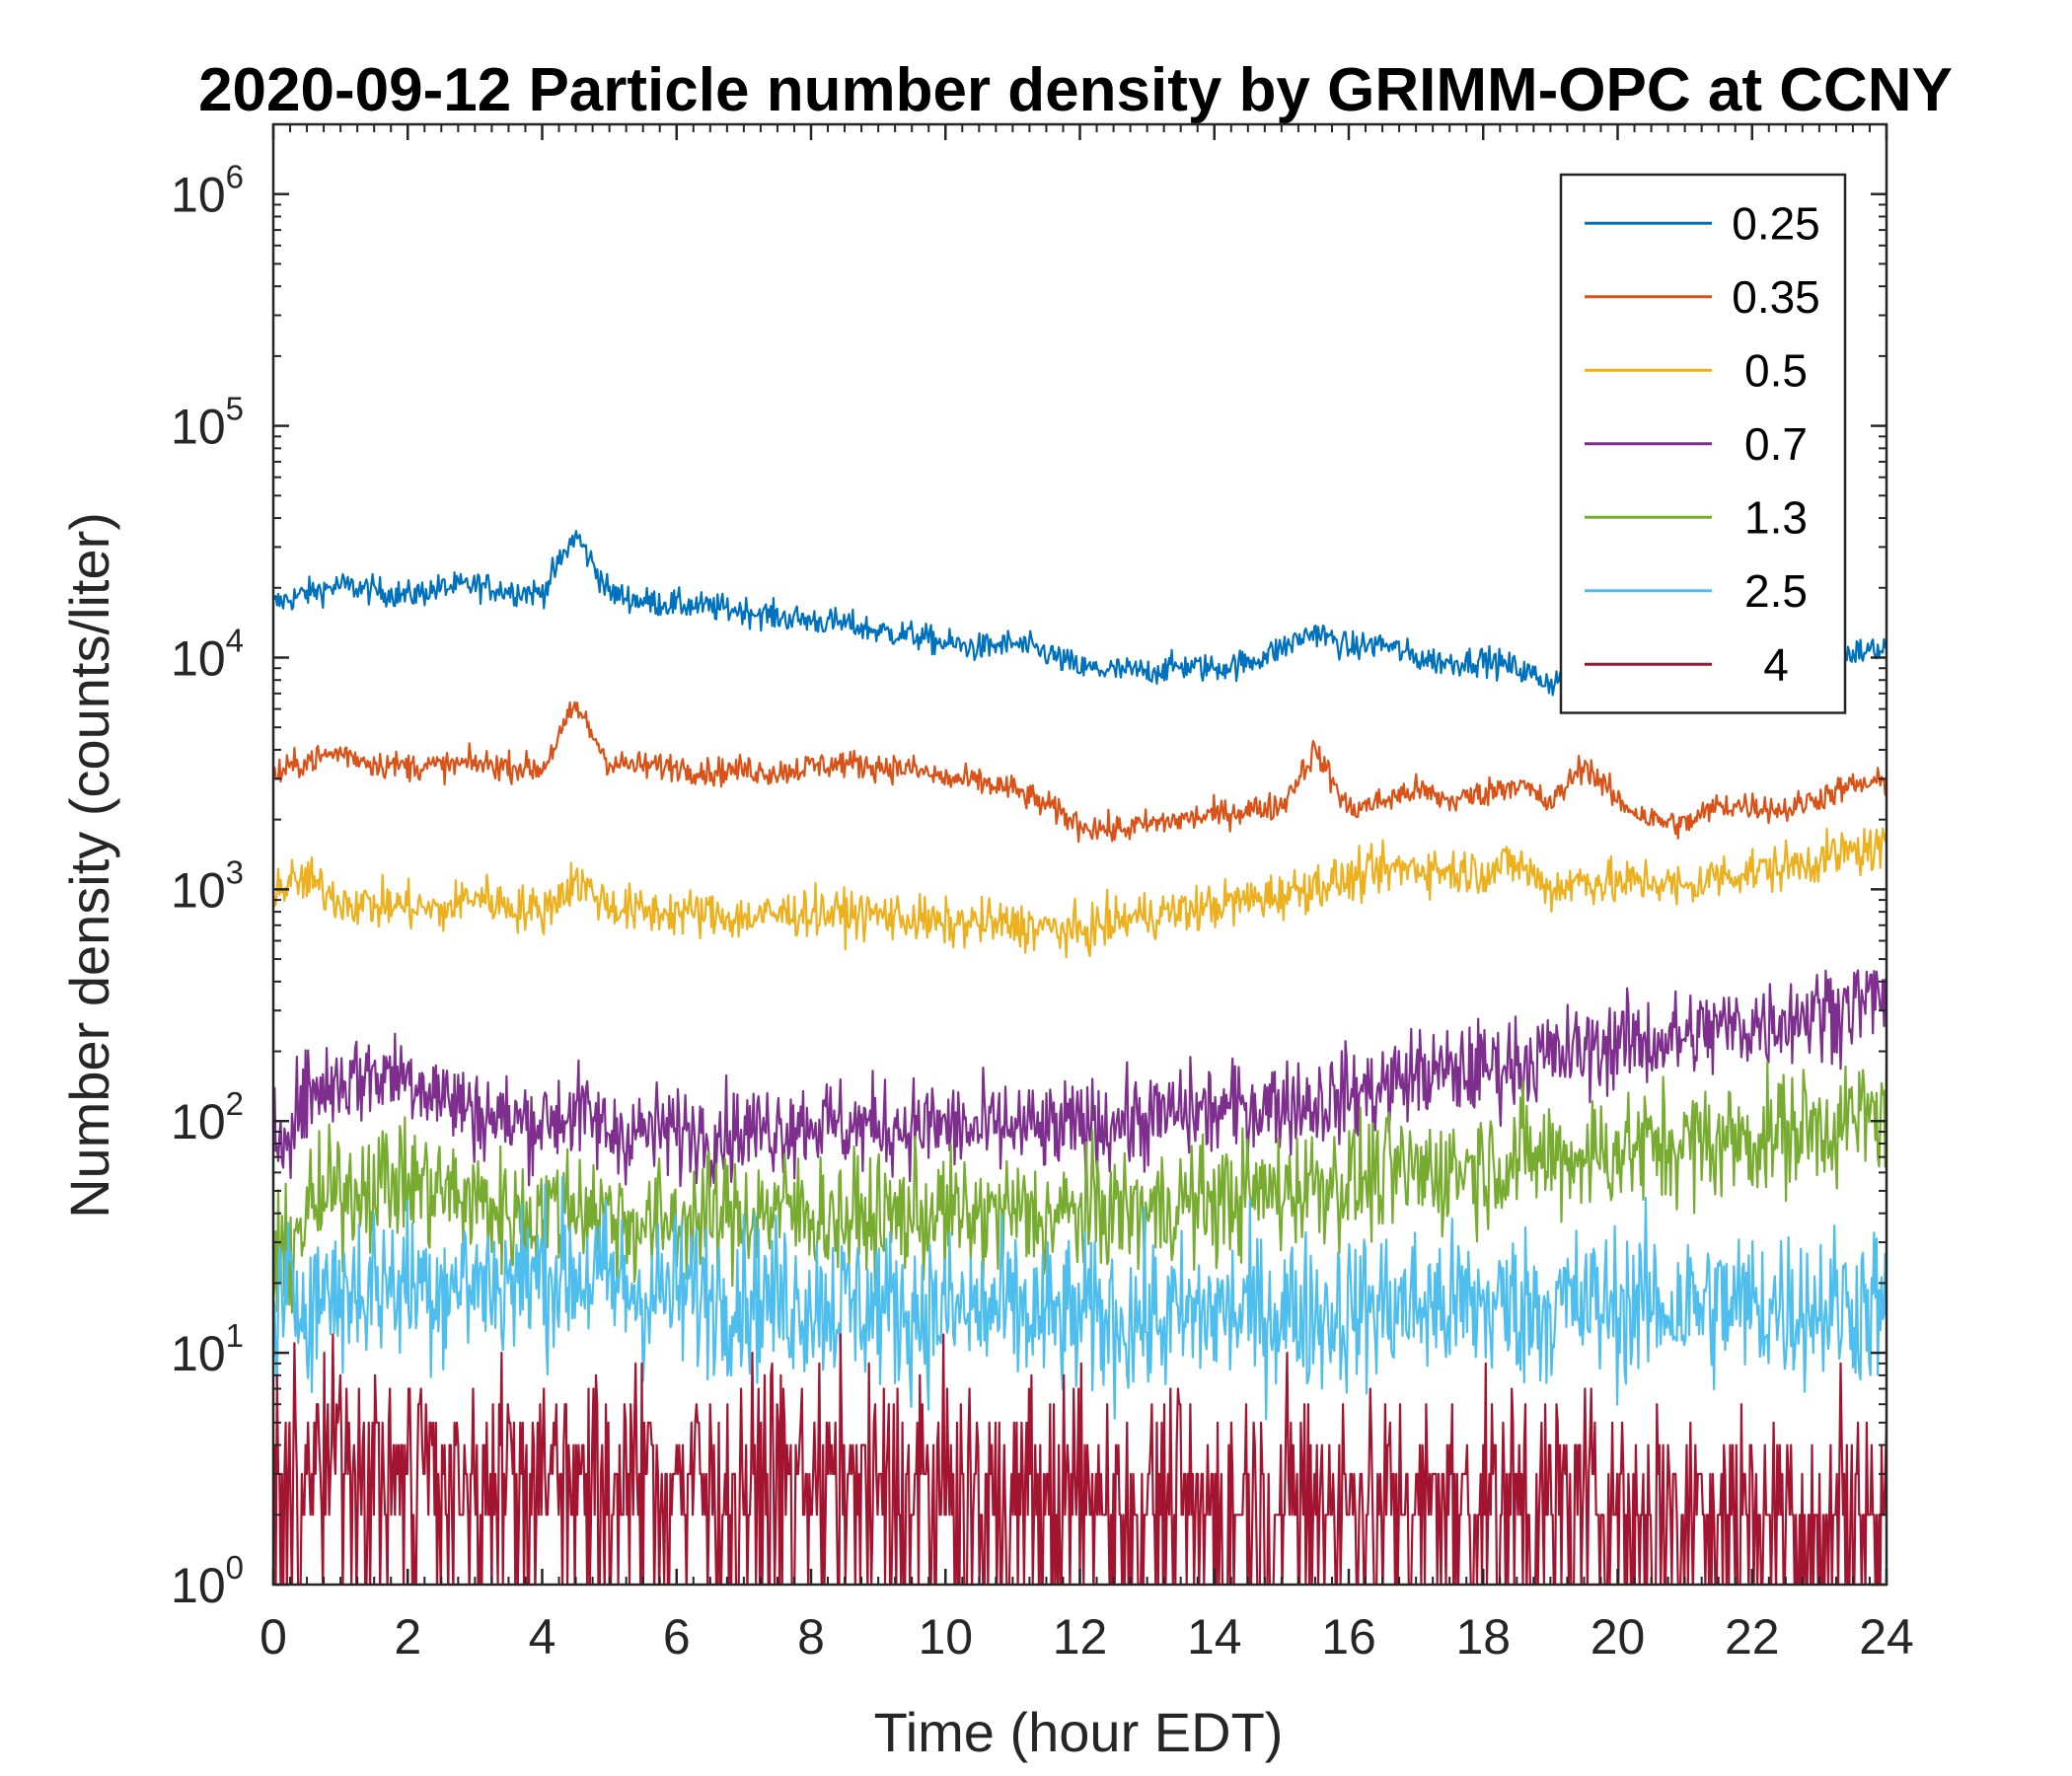 The image size is (2072, 1776). Describe the element at coordinates (208, 1581) in the screenshot. I see `y-tick-label: 10⁰` at that location.